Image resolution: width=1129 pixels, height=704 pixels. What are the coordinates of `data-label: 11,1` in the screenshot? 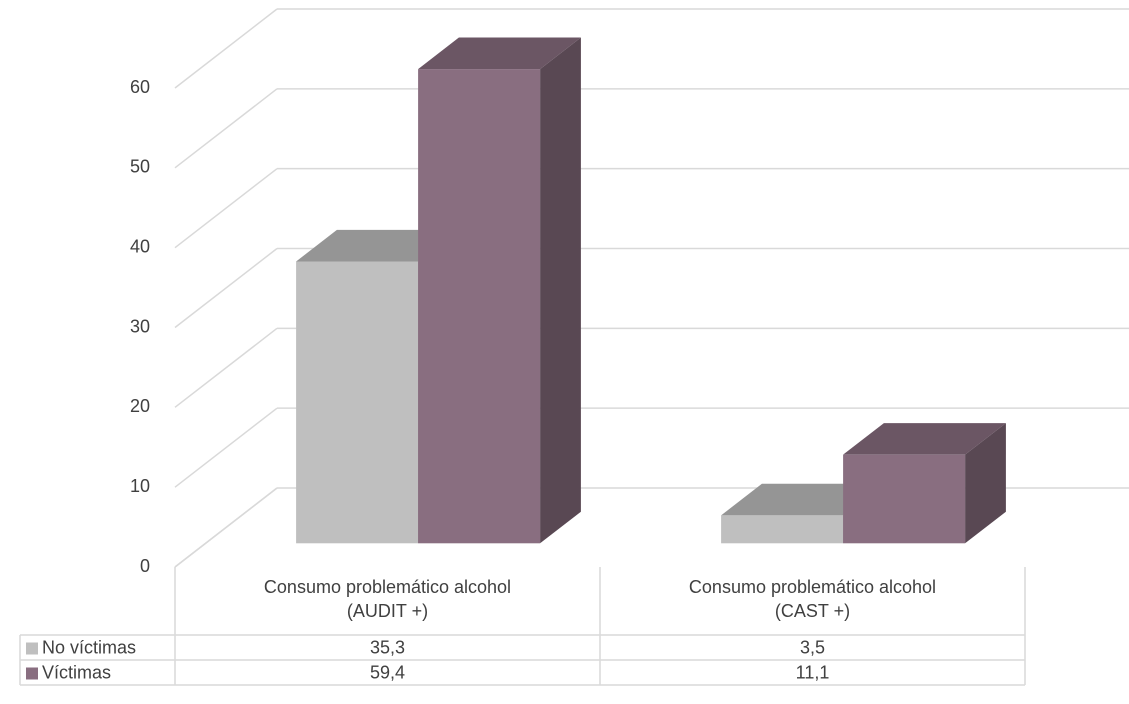 It's located at (813, 672).